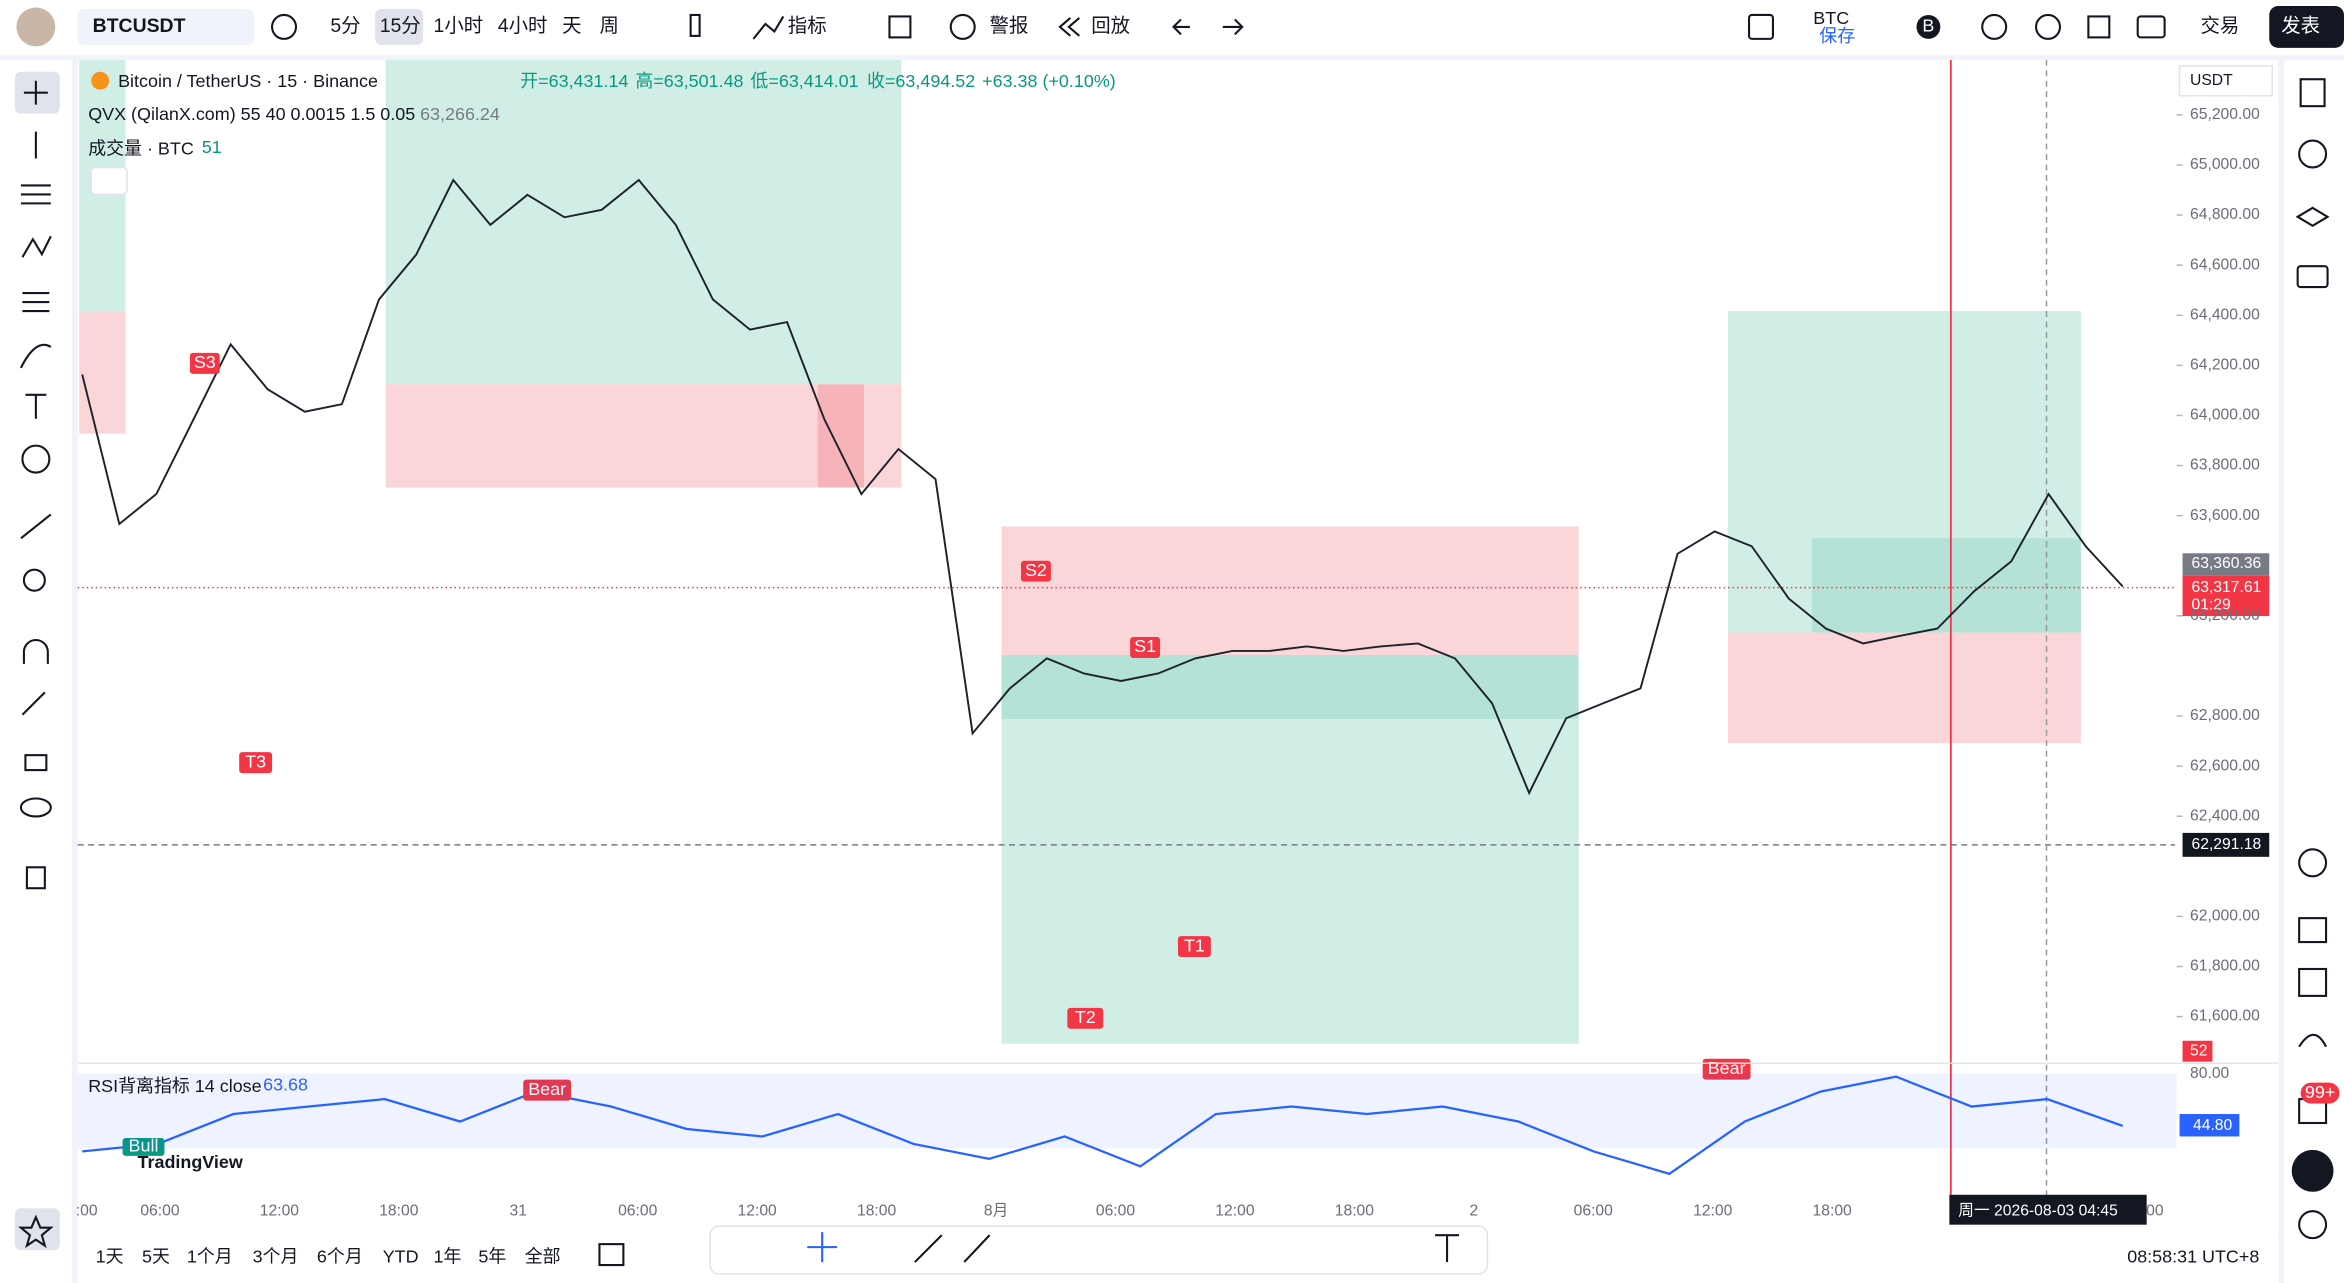 The height and width of the screenshot is (1283, 2344). What do you see at coordinates (1760, 26) in the screenshot?
I see `layout-button` at bounding box center [1760, 26].